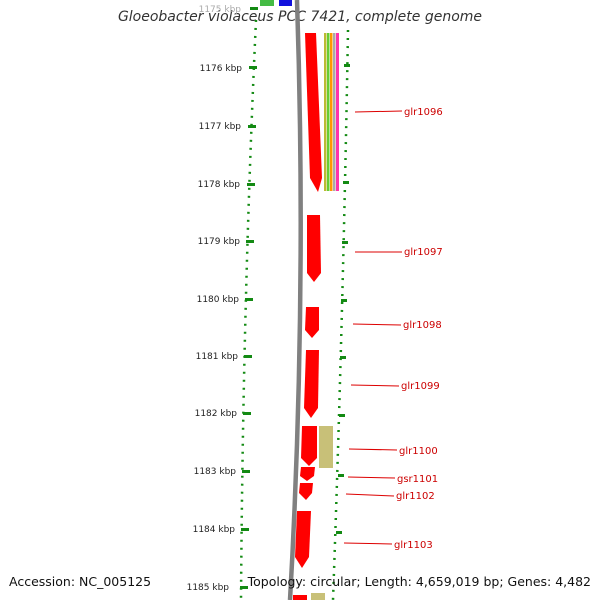 This screenshot has height=600, width=600. Describe the element at coordinates (295, 300) in the screenshot. I see `backbone-arc` at that location.